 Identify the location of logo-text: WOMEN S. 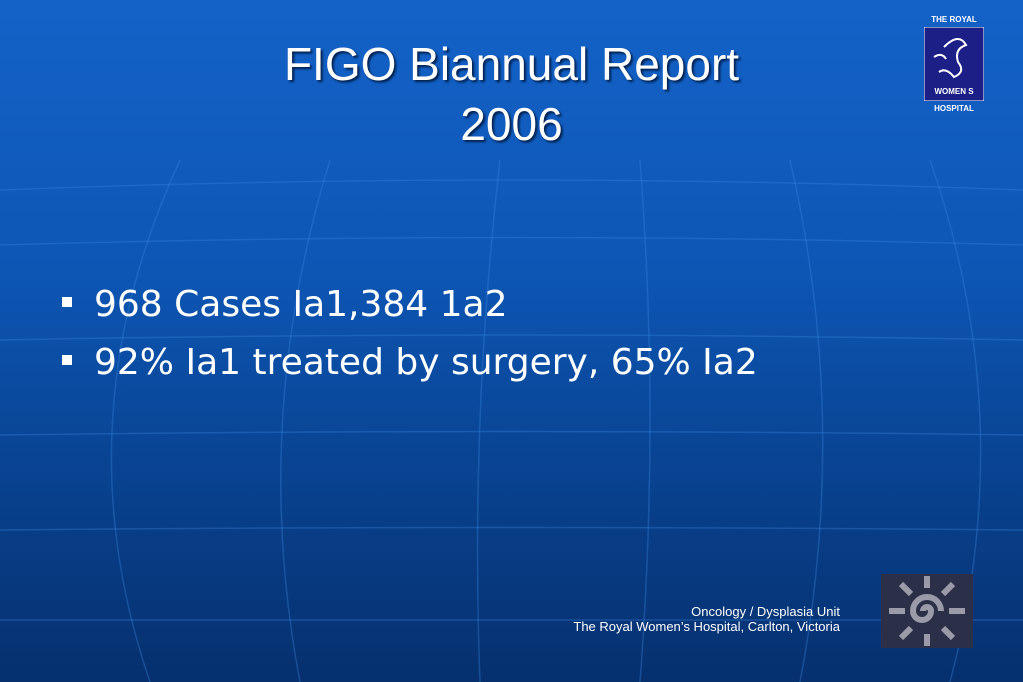
(954, 91).